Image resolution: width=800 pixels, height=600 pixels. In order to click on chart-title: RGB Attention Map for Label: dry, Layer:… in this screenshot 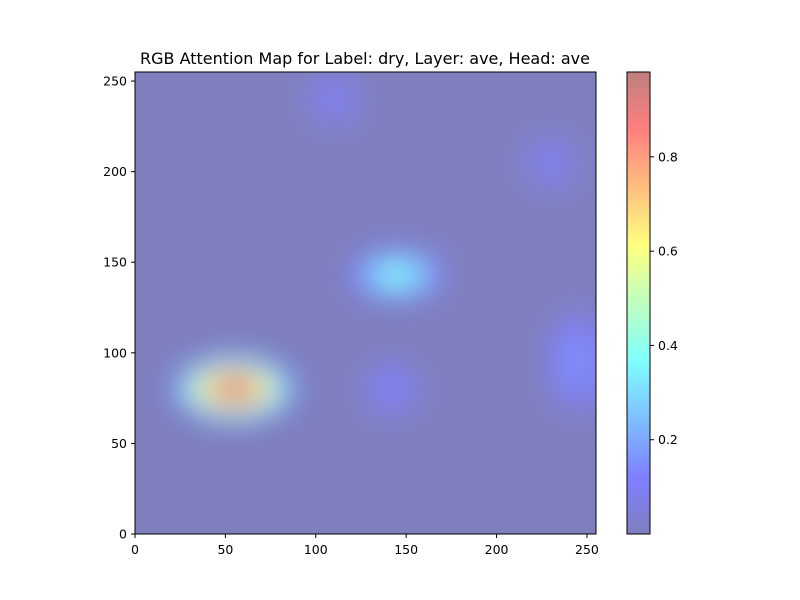, I will do `click(365, 58)`.